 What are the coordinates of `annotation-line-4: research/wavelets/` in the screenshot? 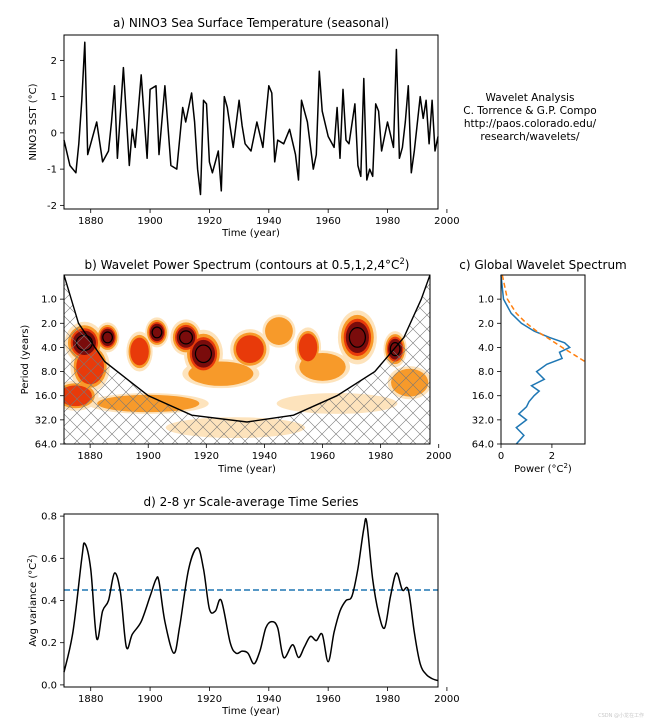 It's located at (530, 137).